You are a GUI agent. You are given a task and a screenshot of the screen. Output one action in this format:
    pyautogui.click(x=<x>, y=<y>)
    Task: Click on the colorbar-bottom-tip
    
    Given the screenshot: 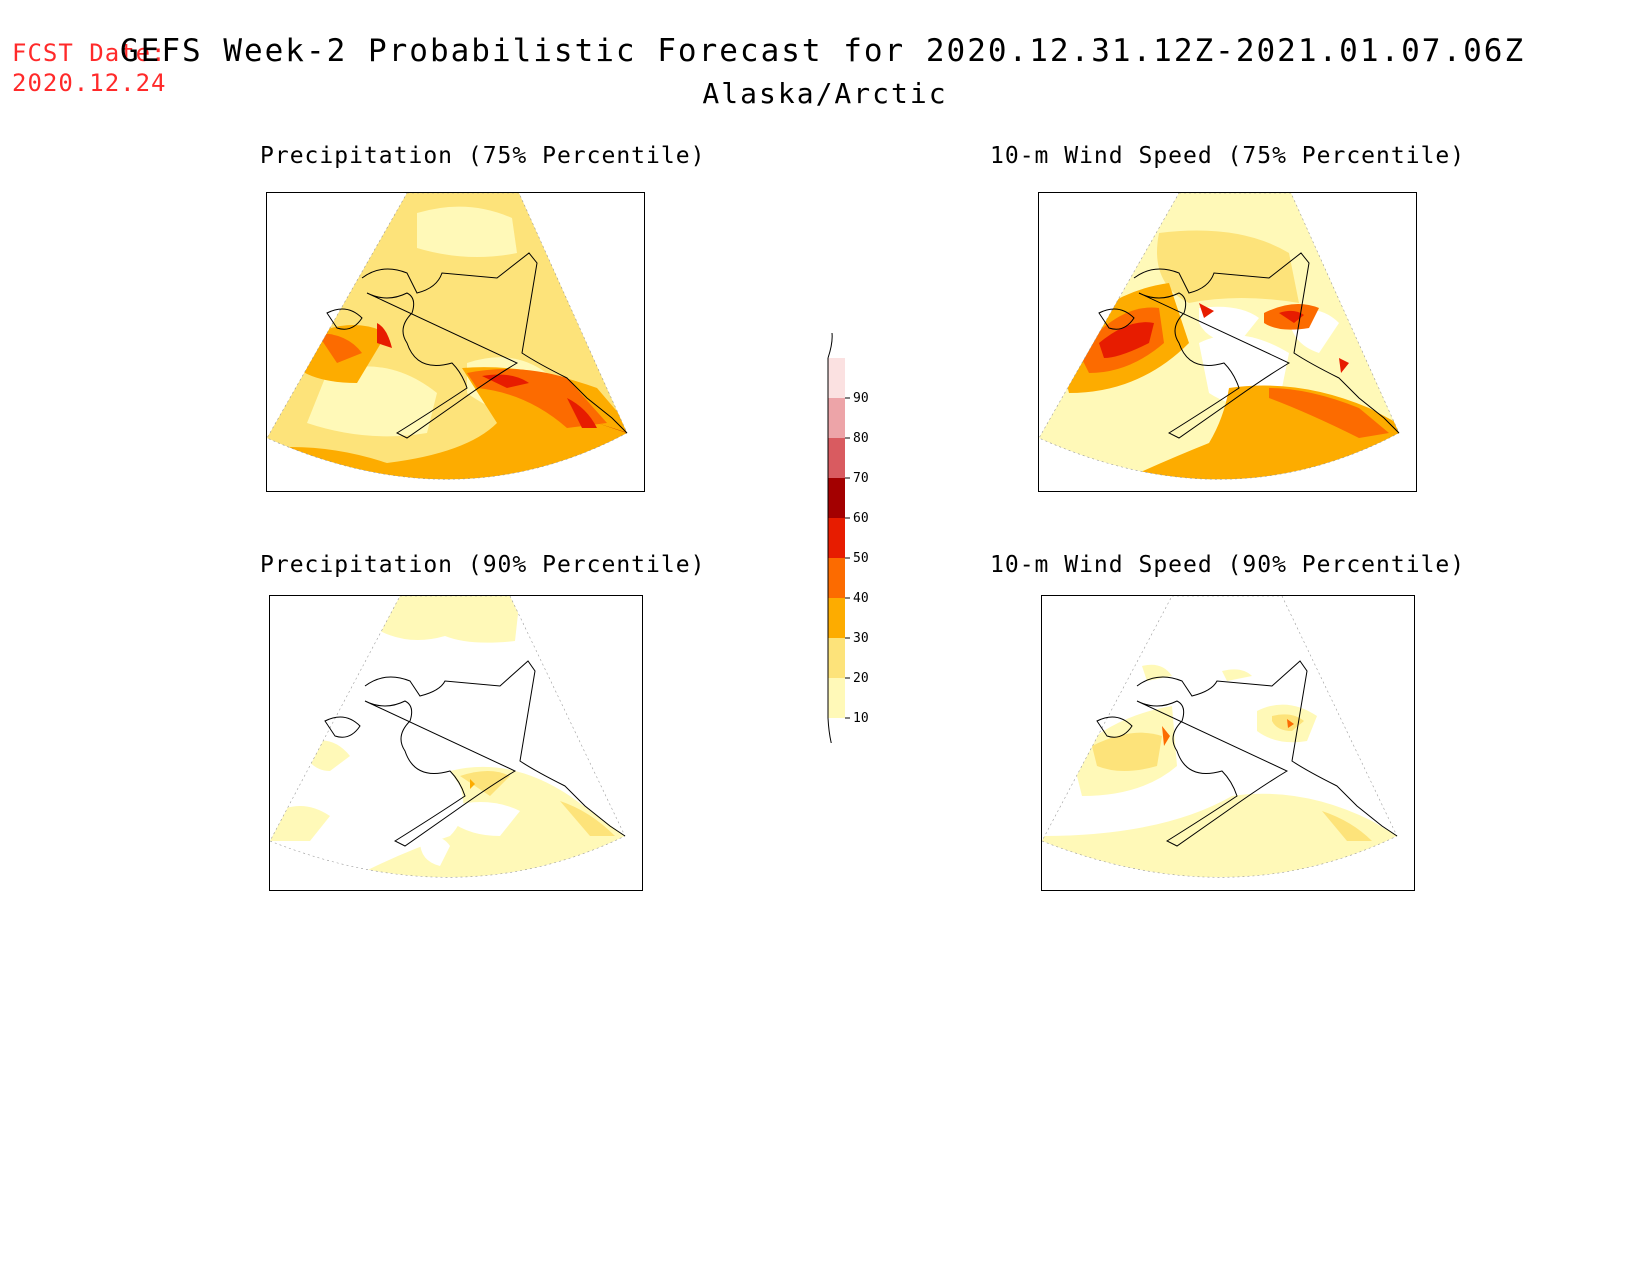 What is the action you would take?
    pyautogui.click(x=829, y=730)
    